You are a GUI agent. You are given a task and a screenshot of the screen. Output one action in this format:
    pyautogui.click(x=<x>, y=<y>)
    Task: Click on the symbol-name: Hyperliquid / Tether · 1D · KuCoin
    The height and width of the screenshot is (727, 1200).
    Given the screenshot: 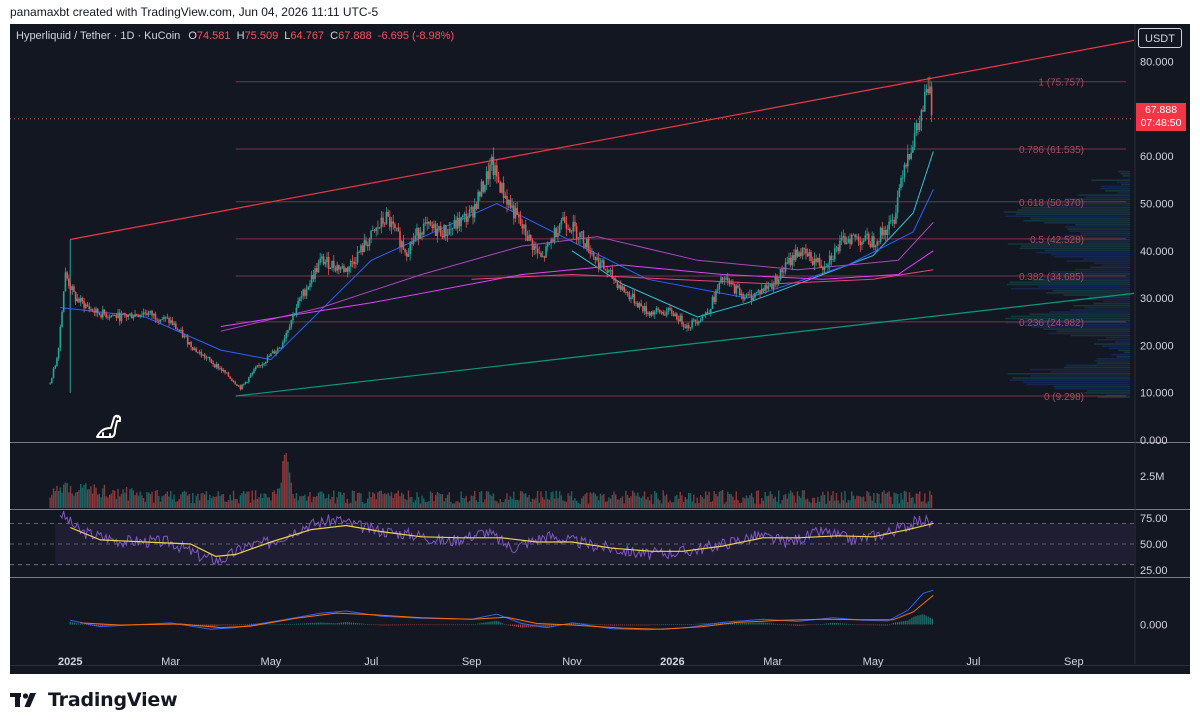 What is the action you would take?
    pyautogui.click(x=98, y=36)
    